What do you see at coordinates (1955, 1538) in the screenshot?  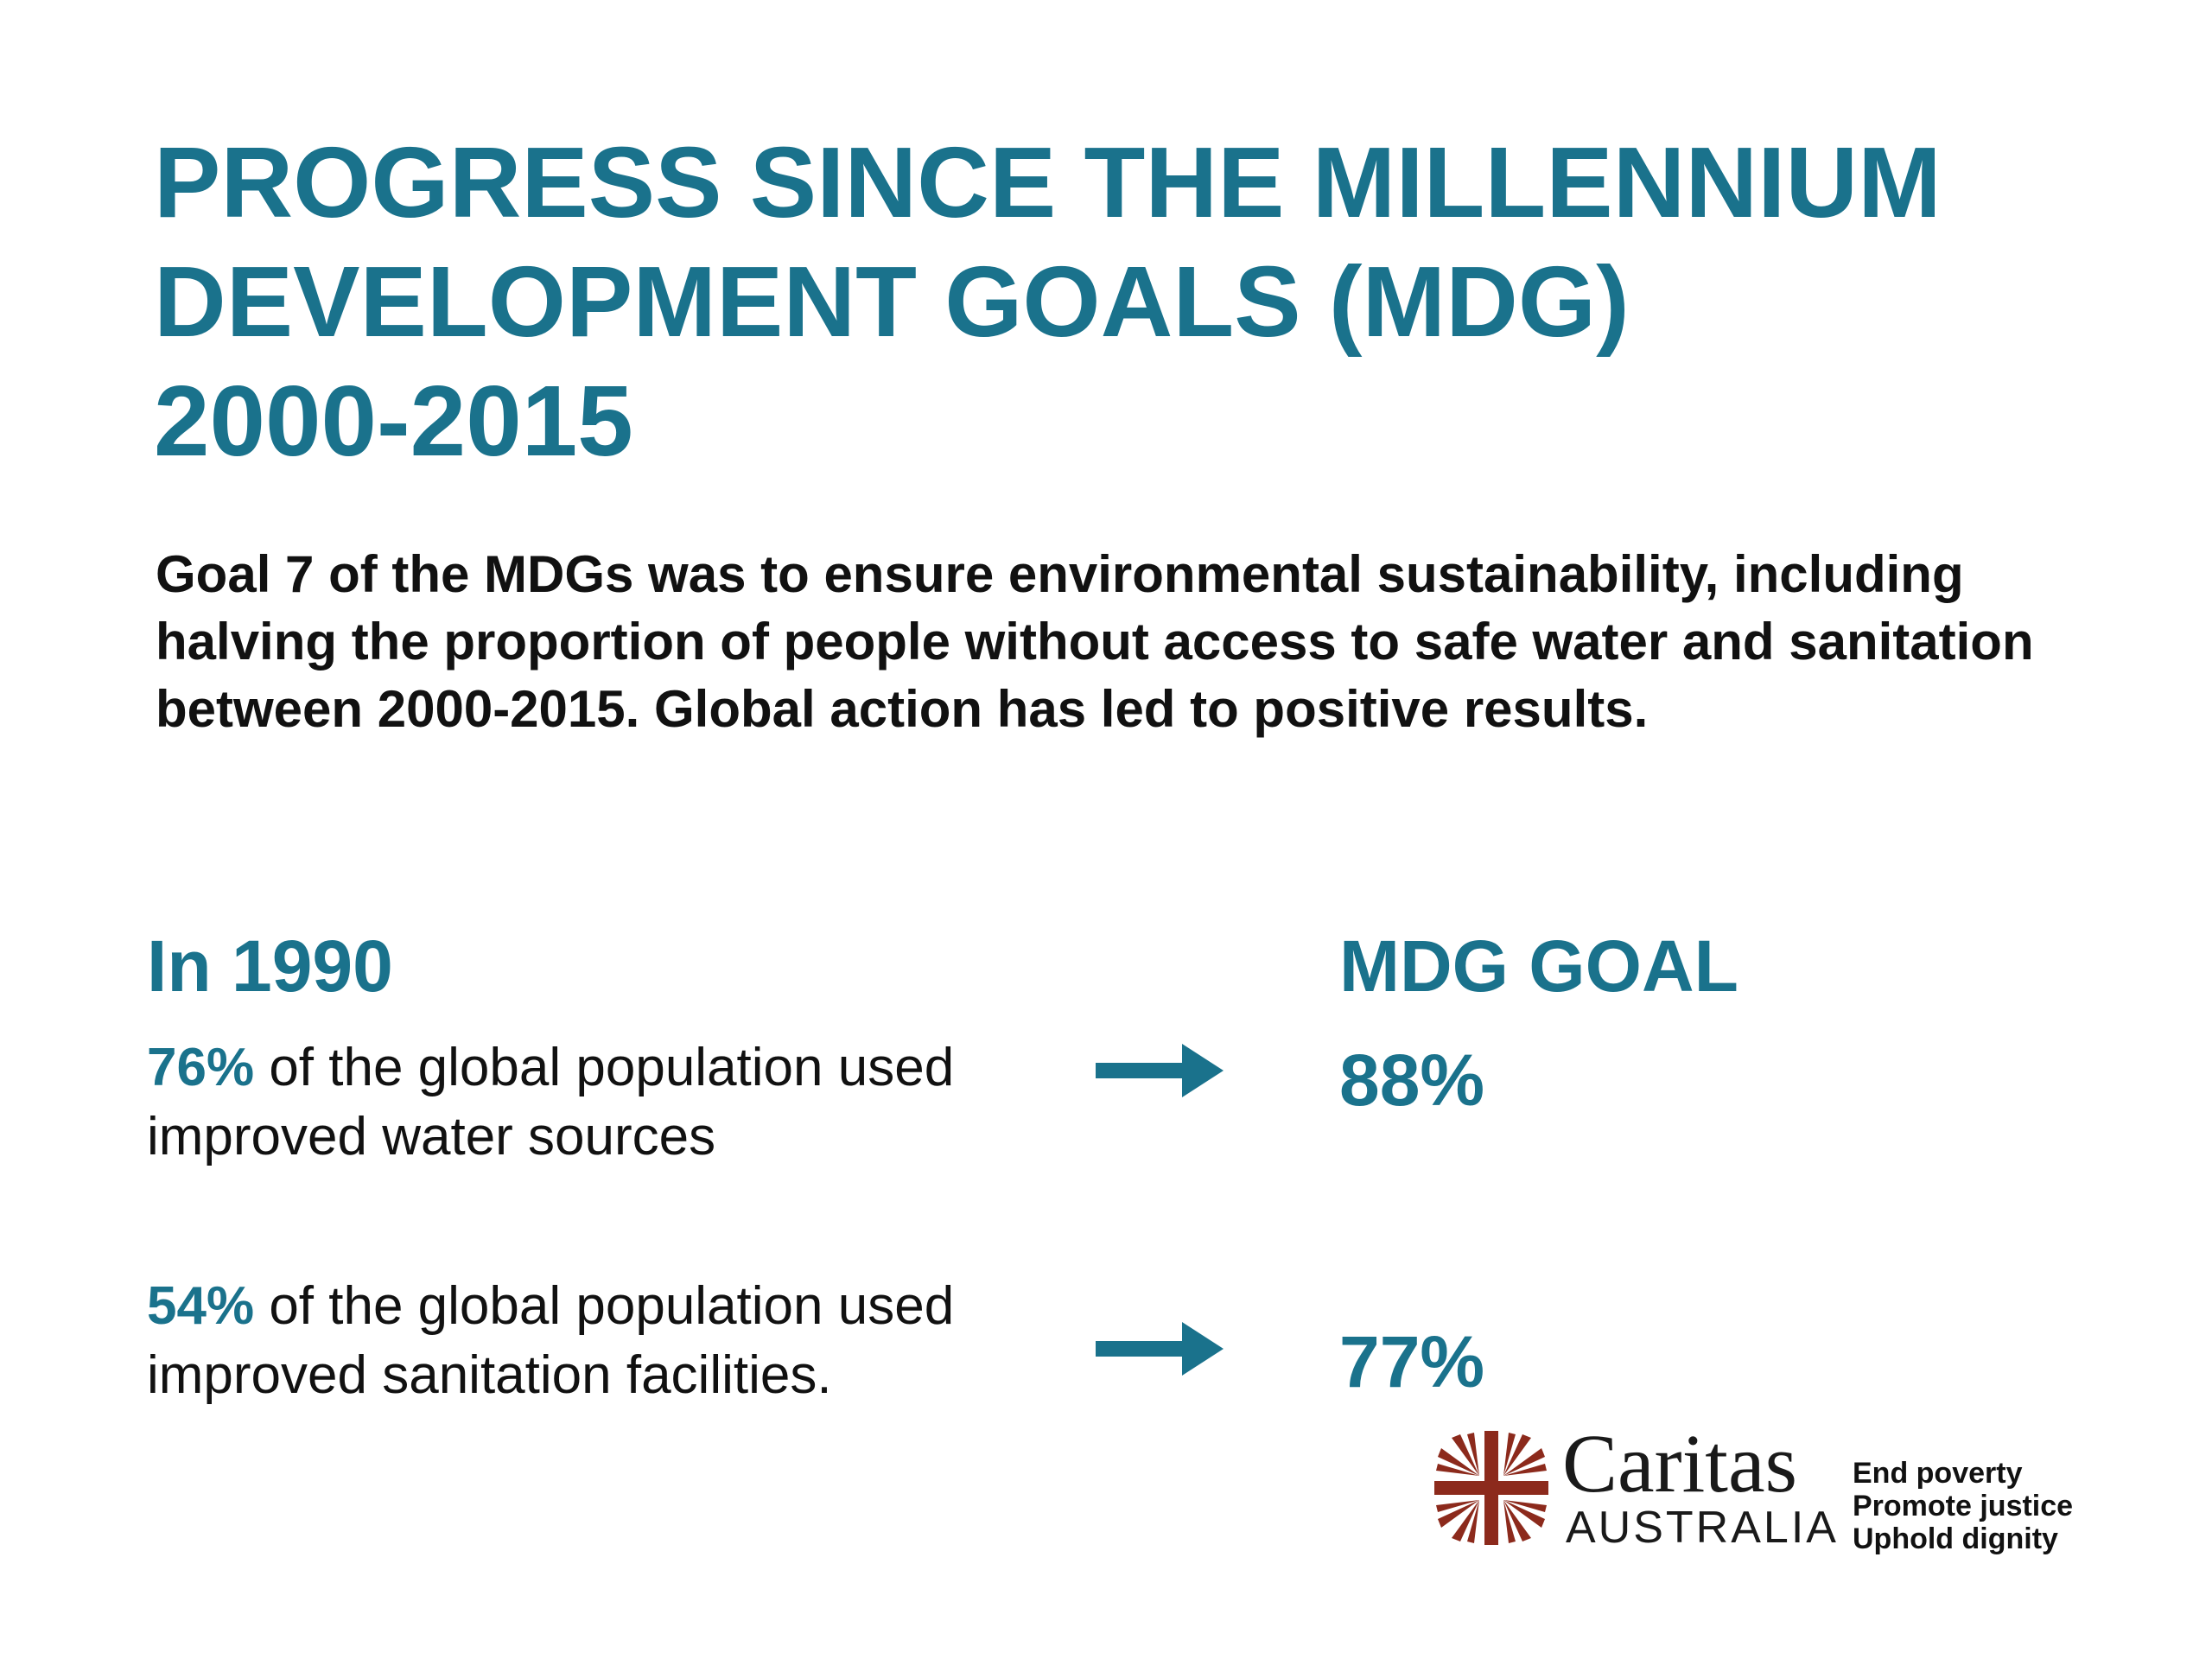 I see `tagline-line: Uphold dignity` at bounding box center [1955, 1538].